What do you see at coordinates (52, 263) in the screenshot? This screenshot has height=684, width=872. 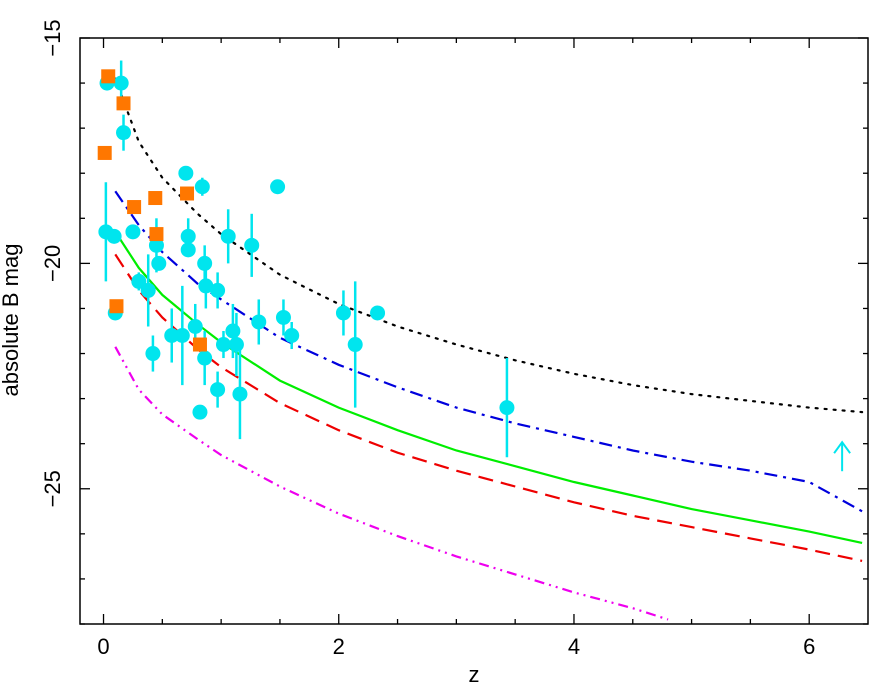 I see `y-tick-label: −20` at bounding box center [52, 263].